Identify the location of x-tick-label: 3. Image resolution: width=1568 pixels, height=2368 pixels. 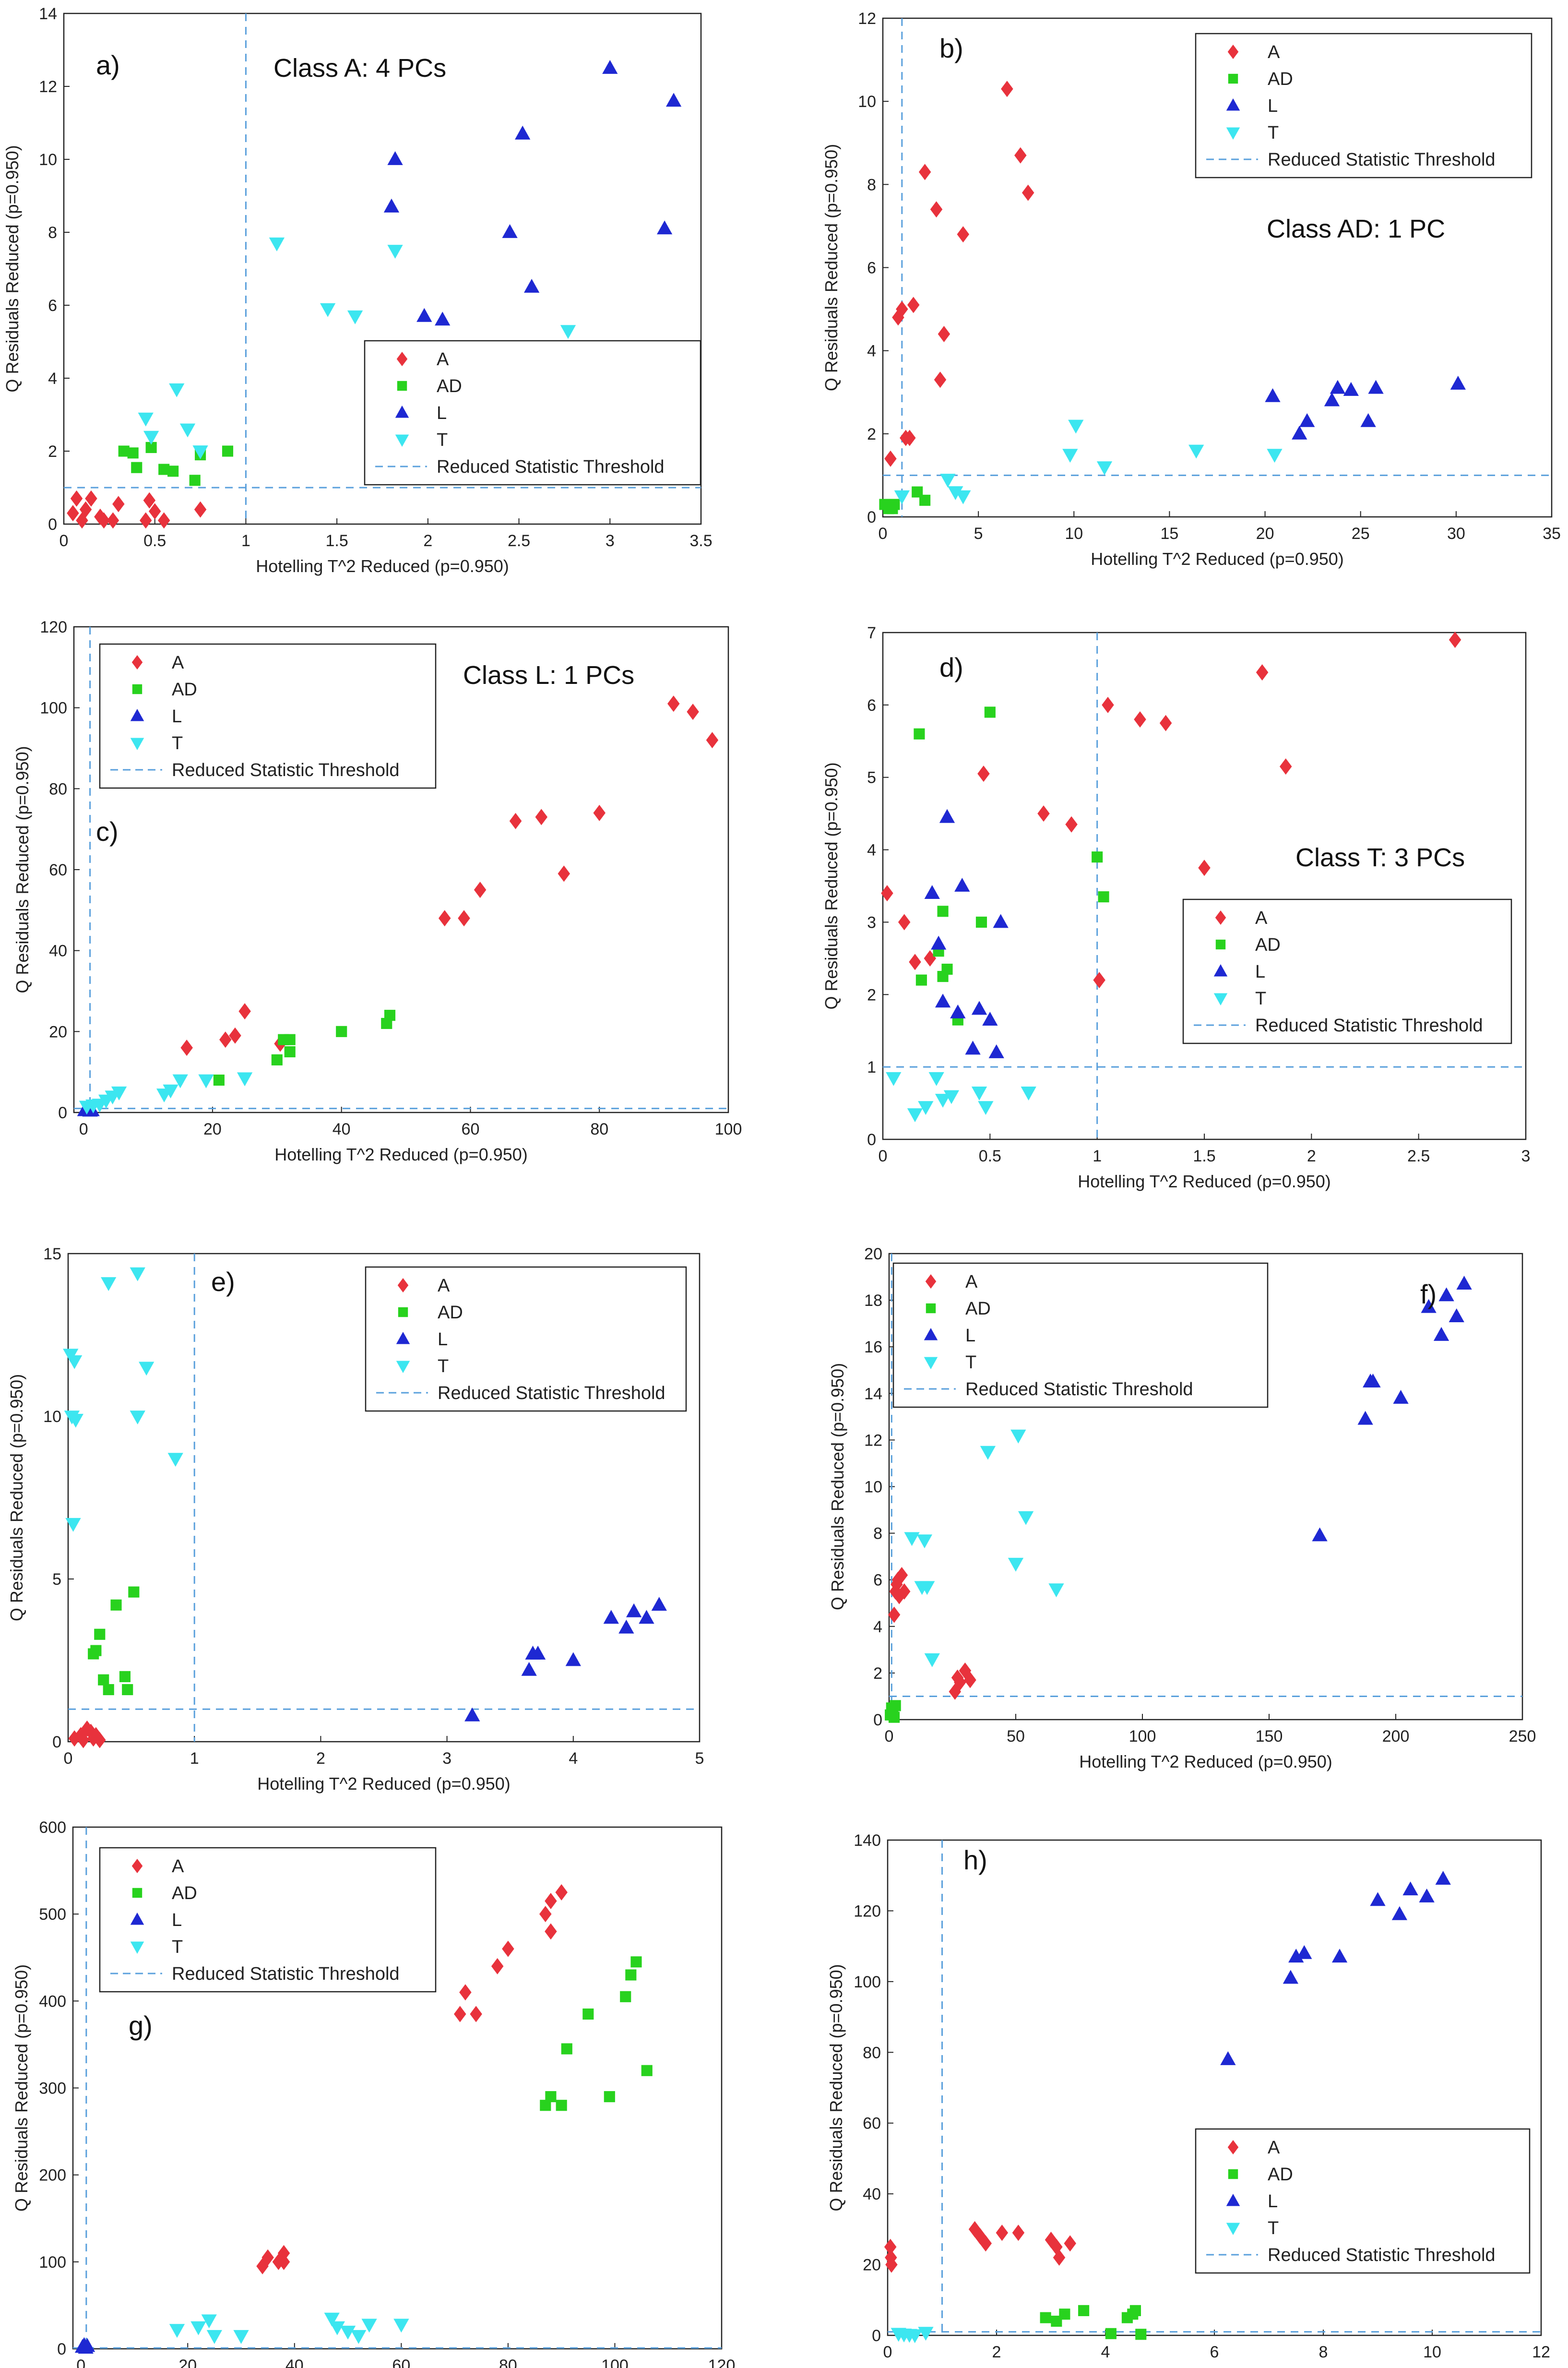
(610, 541).